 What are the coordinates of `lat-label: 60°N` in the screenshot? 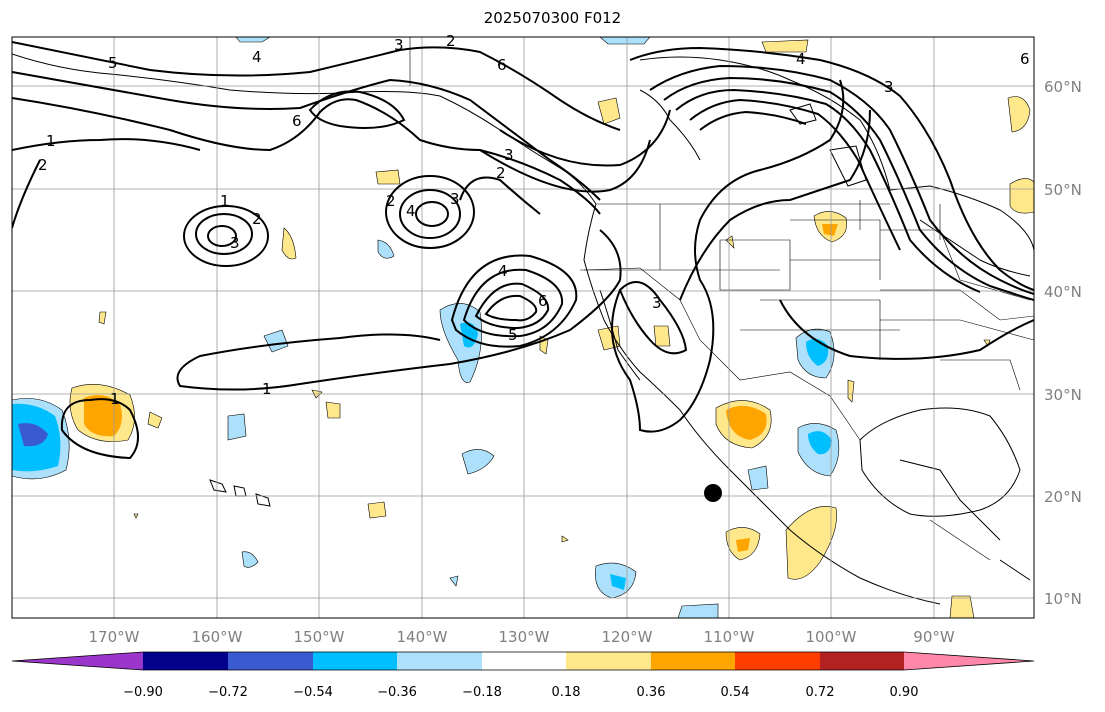 It's located at (1063, 87).